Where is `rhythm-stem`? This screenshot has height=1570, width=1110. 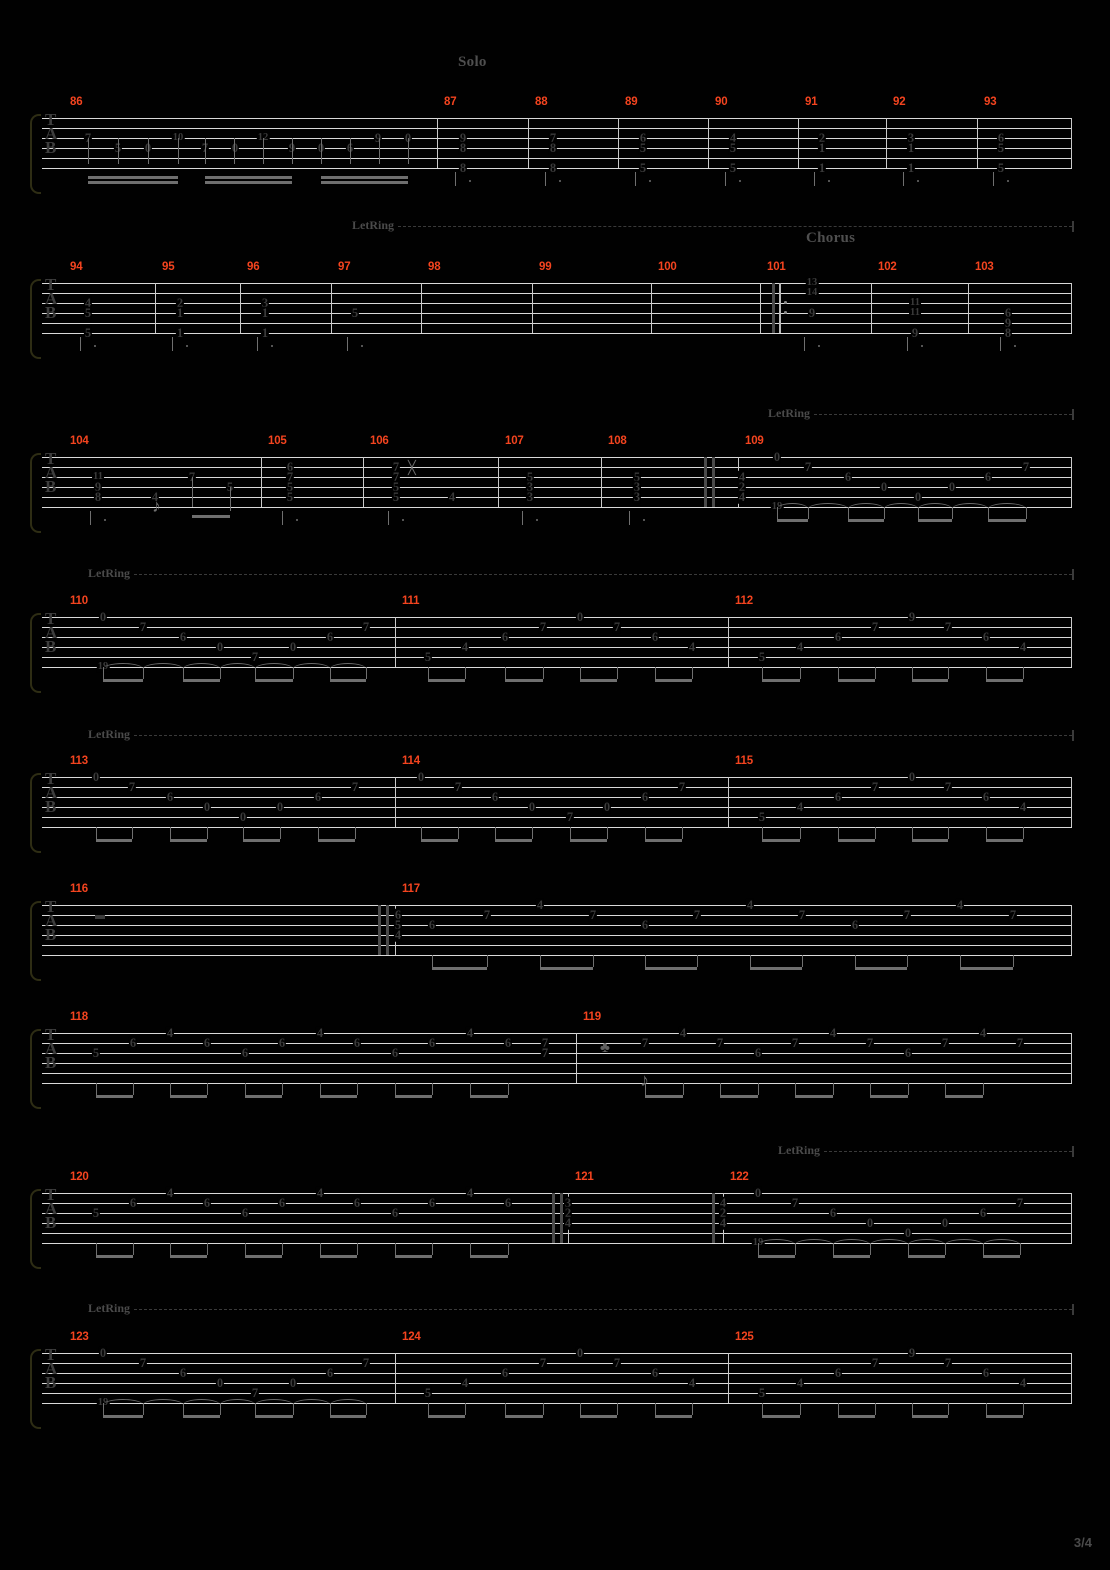
rhythm-stem is located at coordinates (725, 179).